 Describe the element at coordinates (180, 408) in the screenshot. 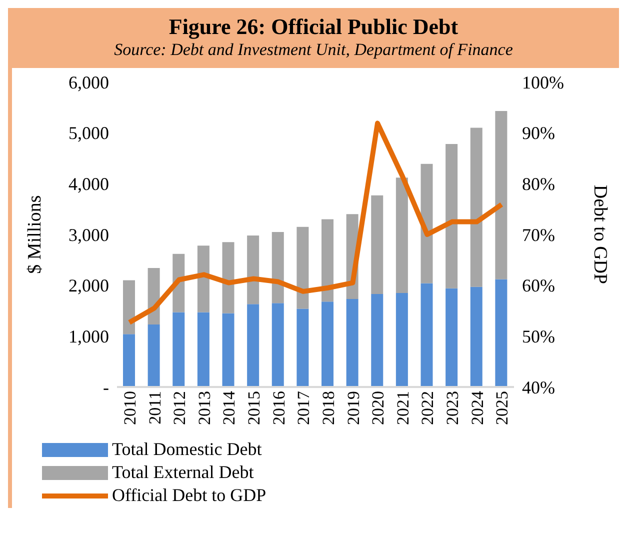

I see `x-tick-label: 2012` at that location.